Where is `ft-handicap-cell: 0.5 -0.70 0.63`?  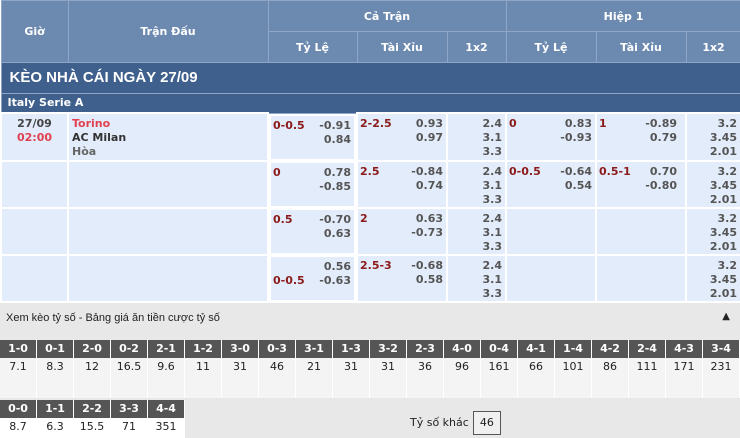 ft-handicap-cell: 0.5 -0.70 0.63 is located at coordinates (312, 231).